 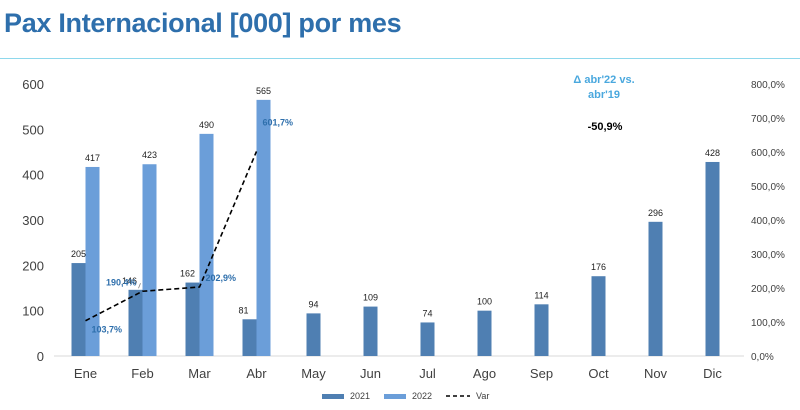 I want to click on bar-label-2022: 565, so click(x=263, y=91).